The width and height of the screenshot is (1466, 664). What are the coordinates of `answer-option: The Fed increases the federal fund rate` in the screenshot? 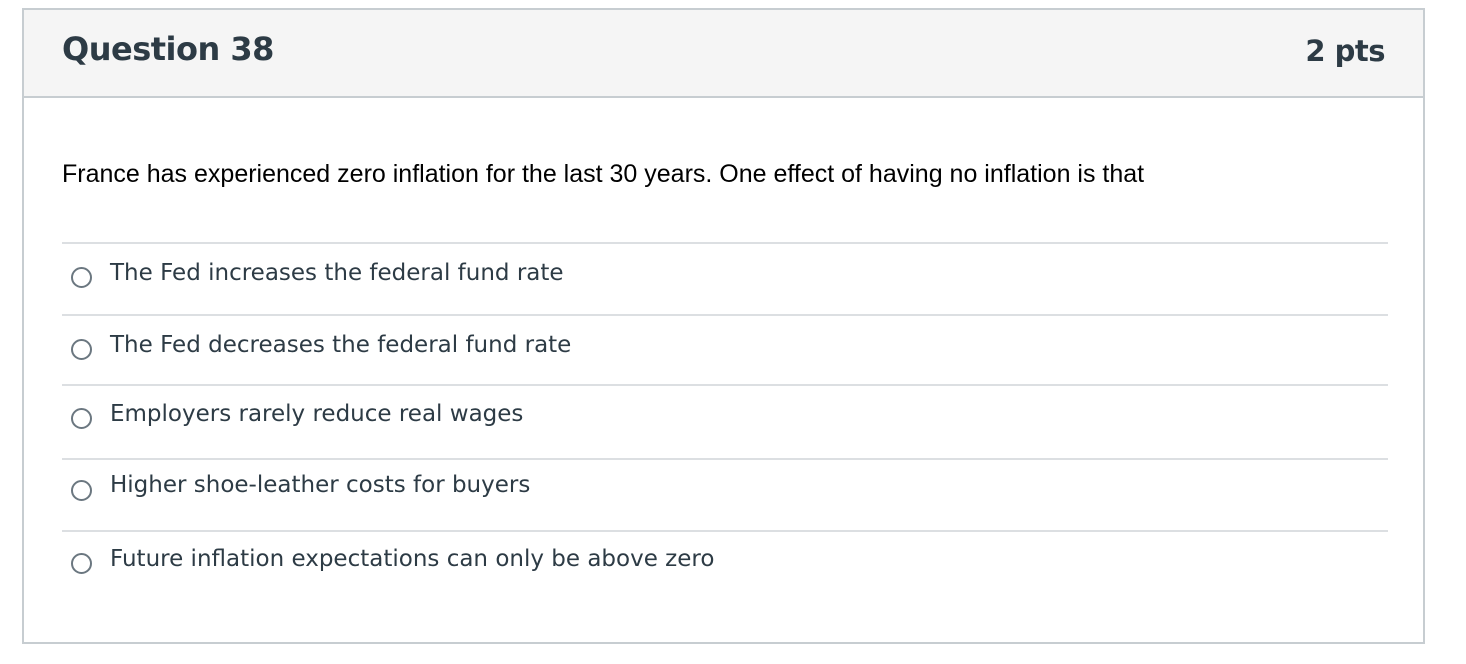 It's located at (725, 278).